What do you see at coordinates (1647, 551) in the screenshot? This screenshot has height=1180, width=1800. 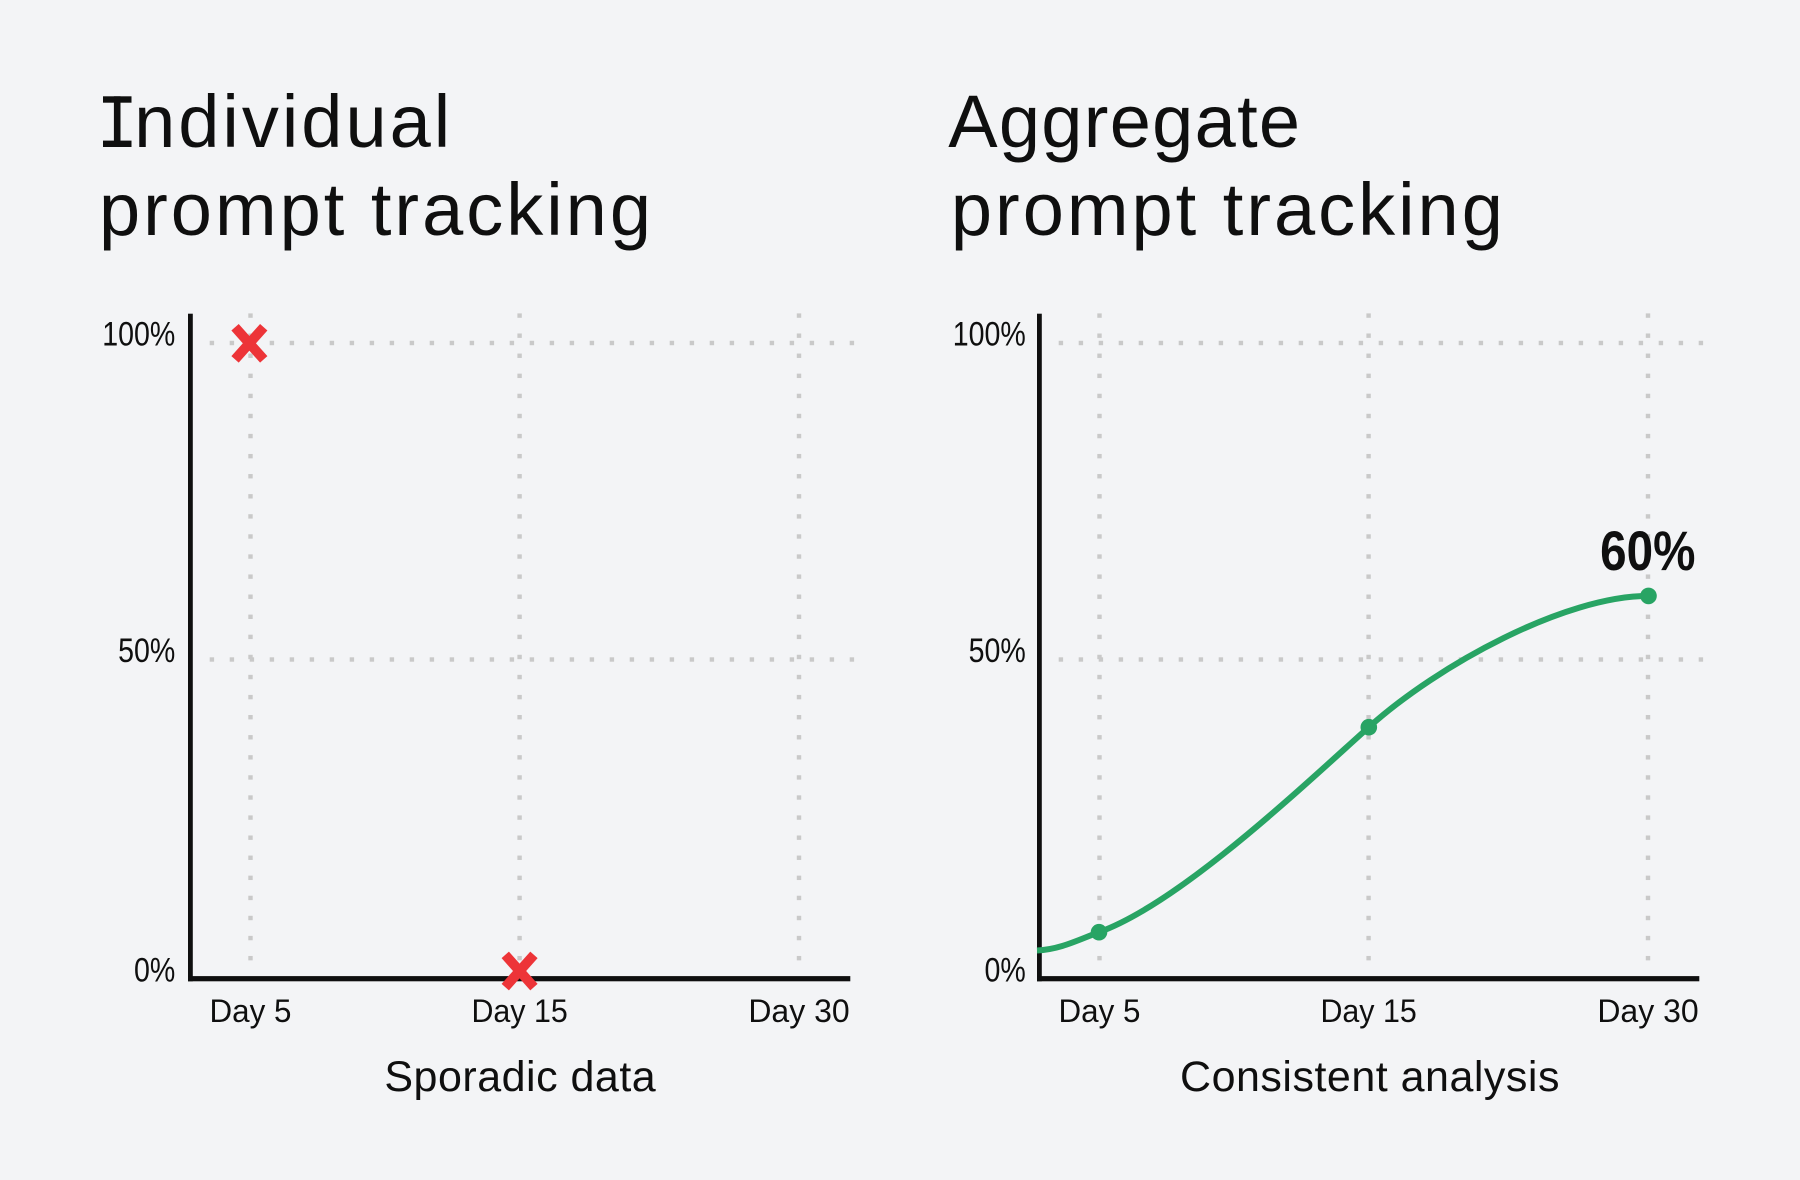 I see `svg-text: 60%` at bounding box center [1647, 551].